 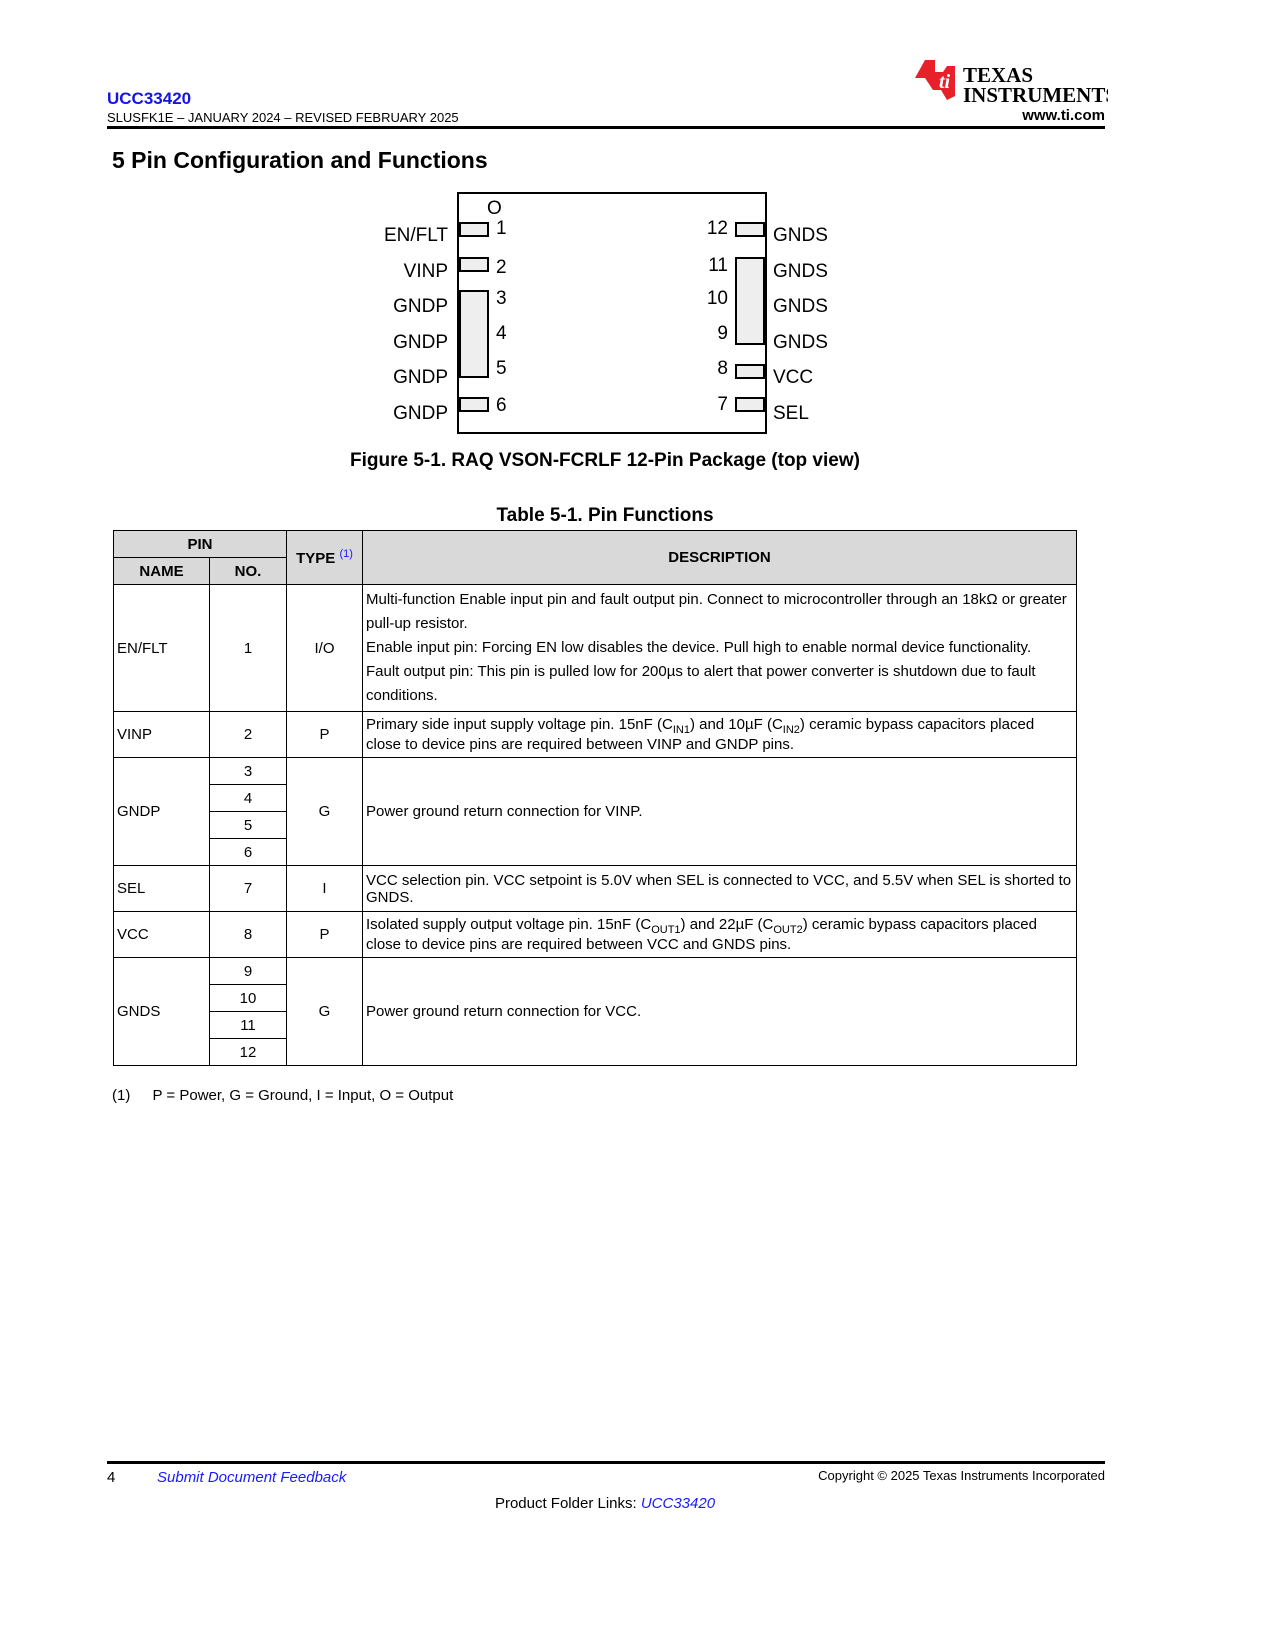 I want to click on pin-number: 2, so click(x=501, y=267).